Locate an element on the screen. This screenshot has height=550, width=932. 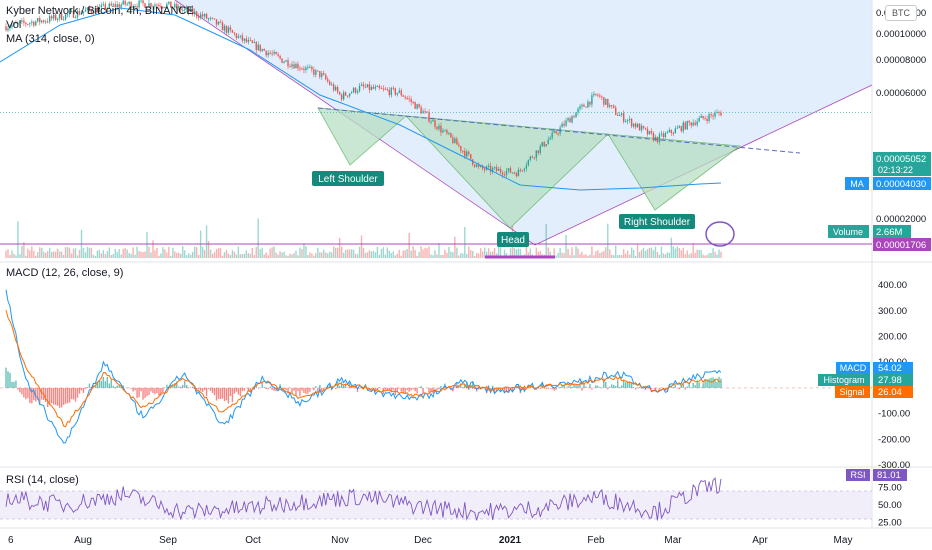
highlight-circle is located at coordinates (720, 234).